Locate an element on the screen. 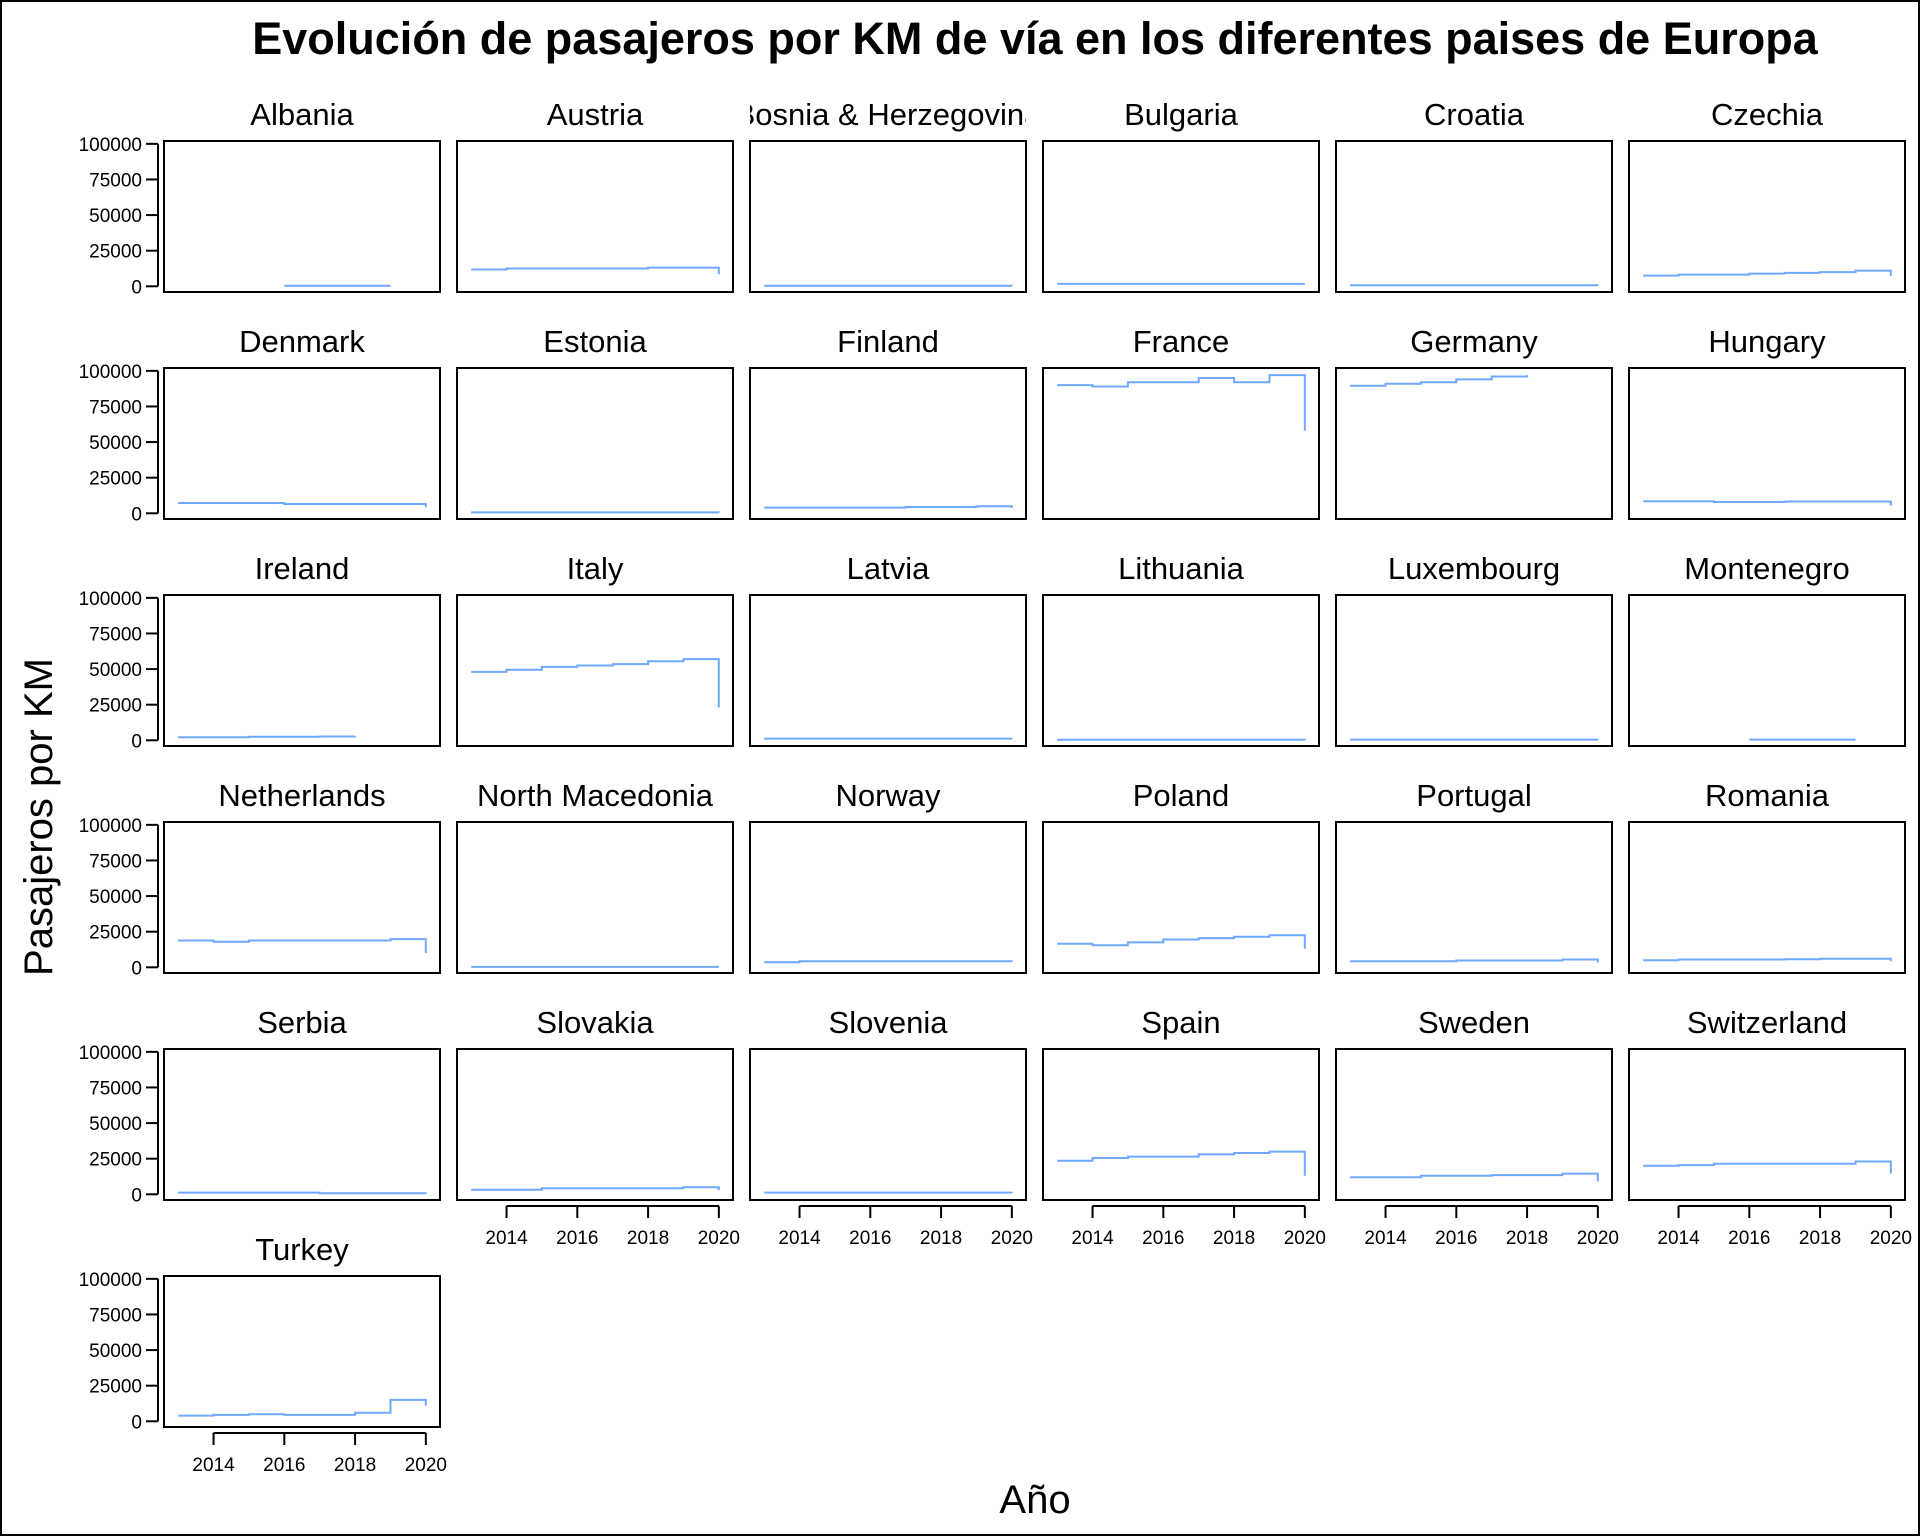 This screenshot has width=1920, height=1536. panel-title: Netherlands is located at coordinates (301, 795).